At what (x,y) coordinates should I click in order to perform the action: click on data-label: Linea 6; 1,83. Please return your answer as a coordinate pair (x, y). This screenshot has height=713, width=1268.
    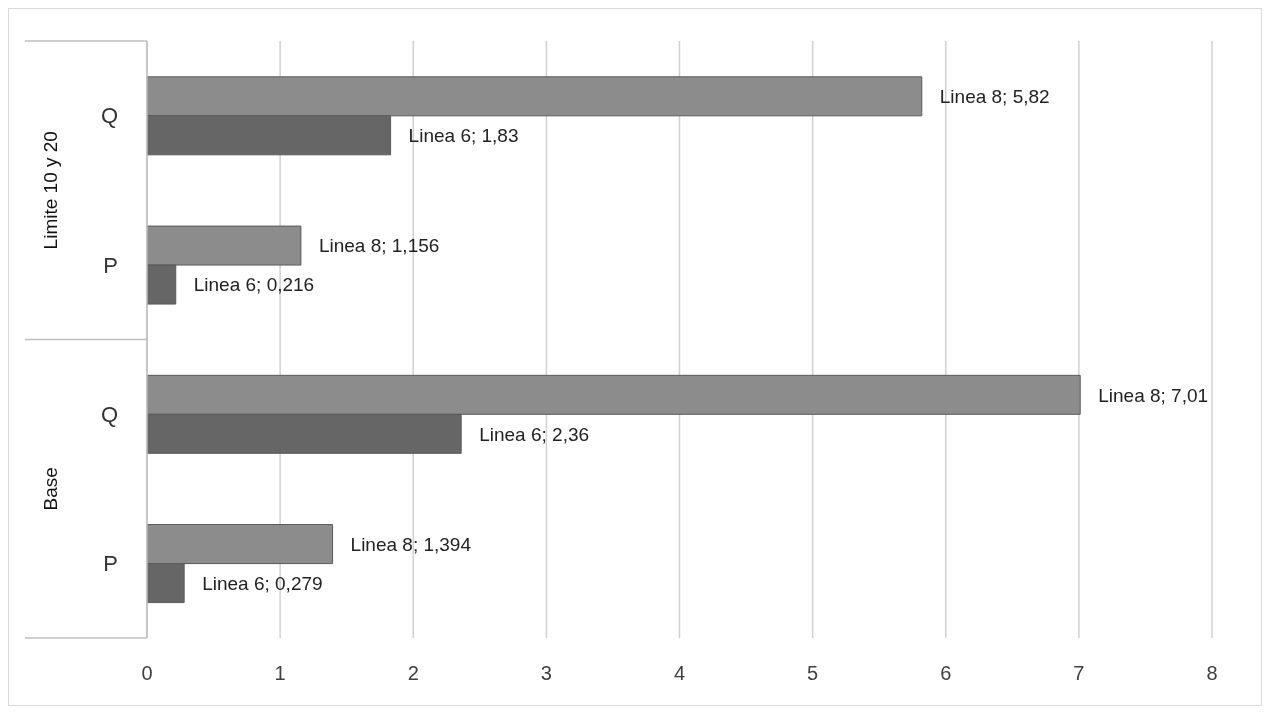
    Looking at the image, I should click on (463, 136).